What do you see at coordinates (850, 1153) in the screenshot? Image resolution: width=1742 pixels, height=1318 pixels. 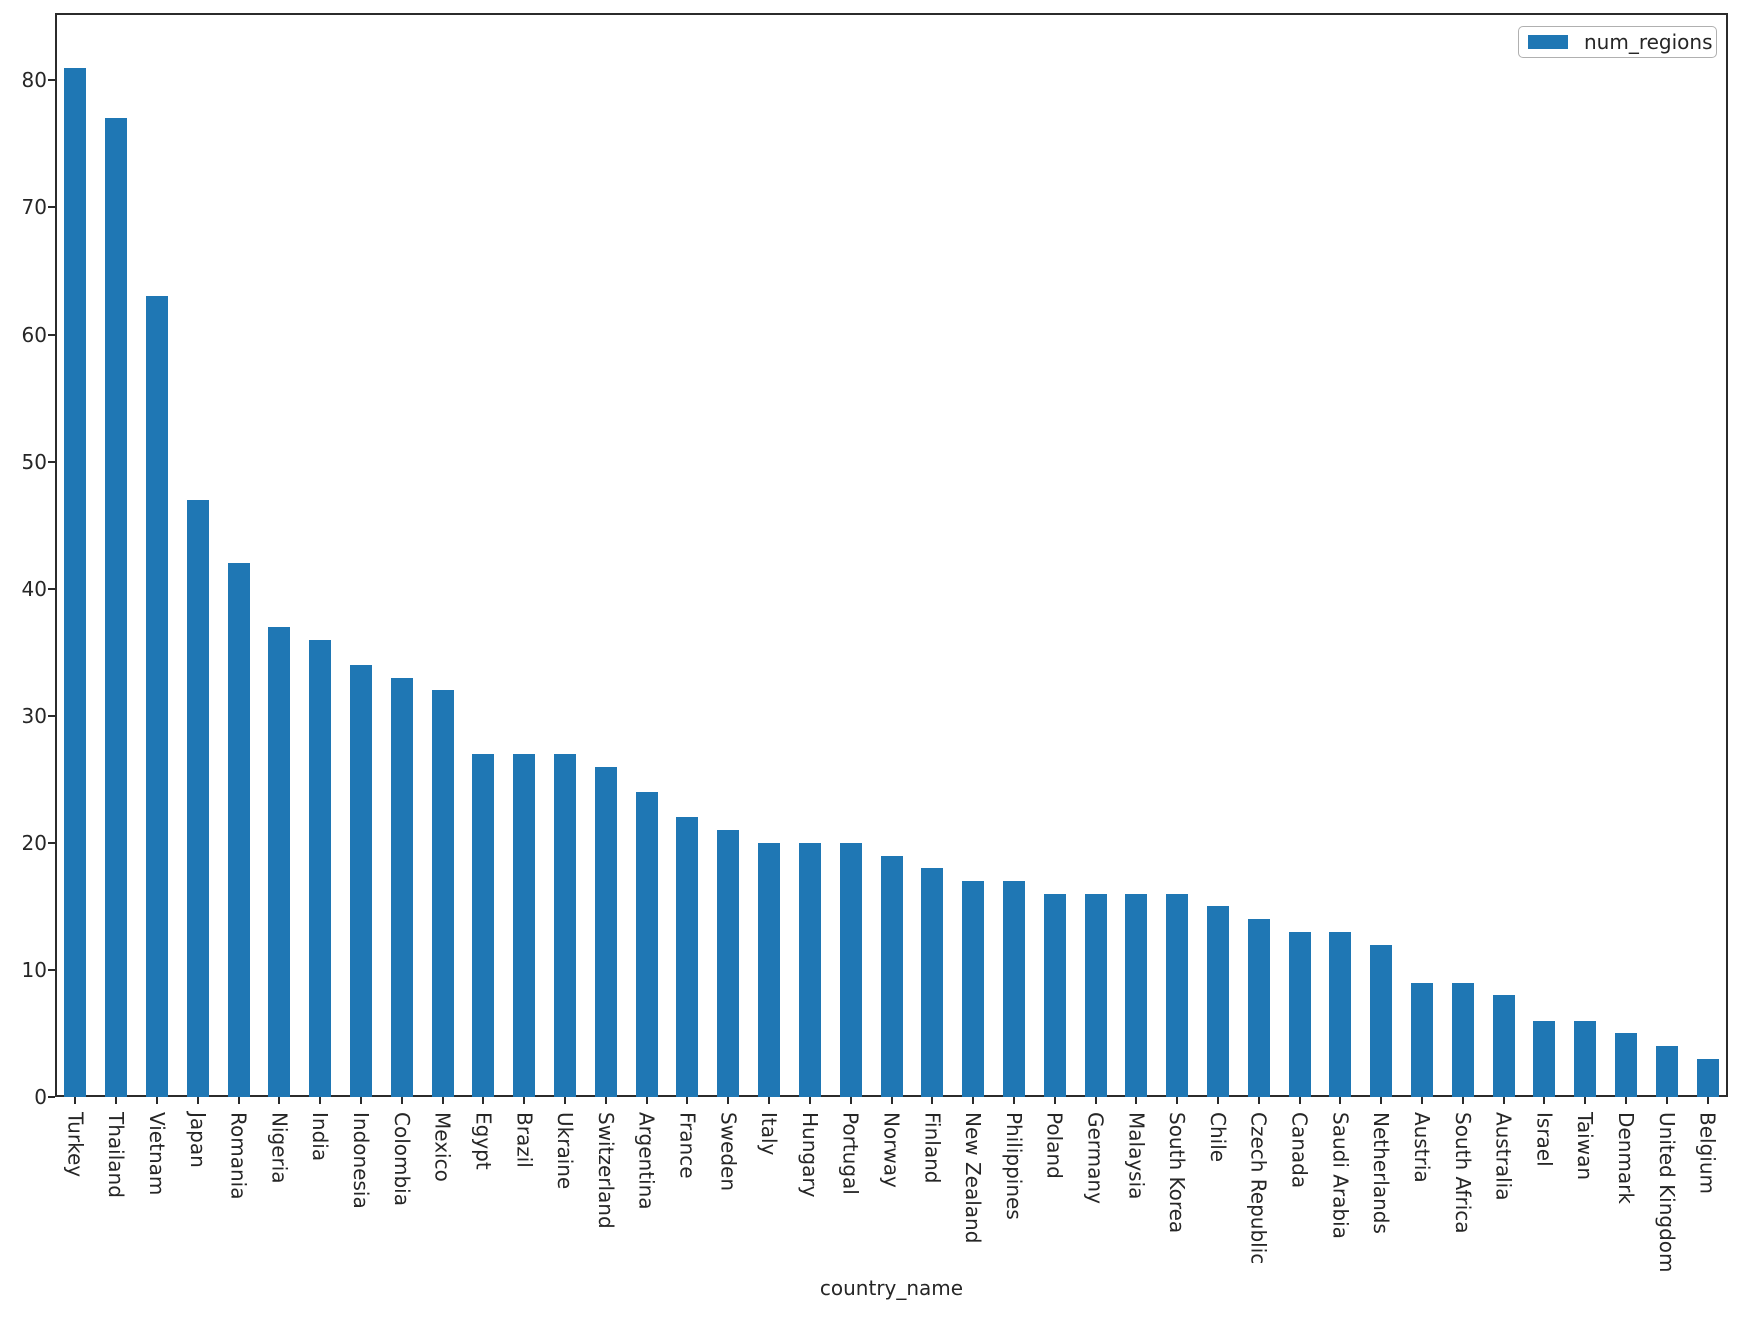 I see `x-axis-tick-label: Portugal` at bounding box center [850, 1153].